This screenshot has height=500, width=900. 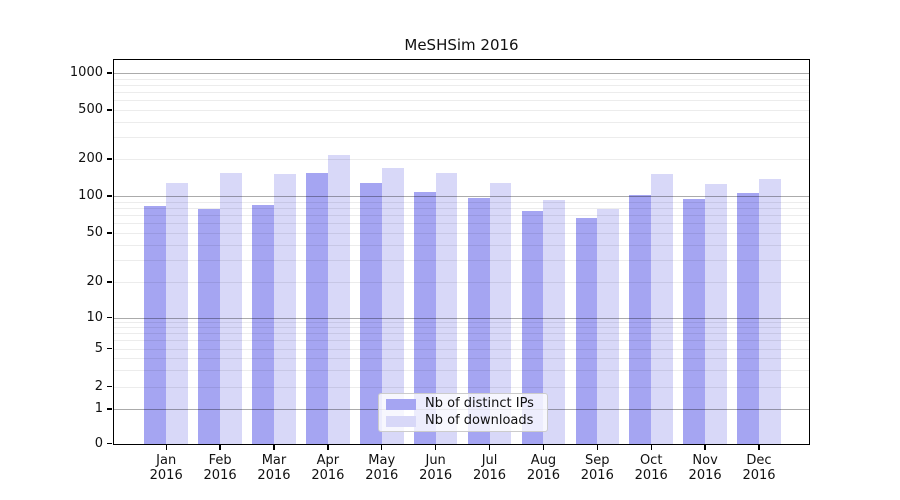 What do you see at coordinates (543, 468) in the screenshot?
I see `x-tick-label: Aug 2016` at bounding box center [543, 468].